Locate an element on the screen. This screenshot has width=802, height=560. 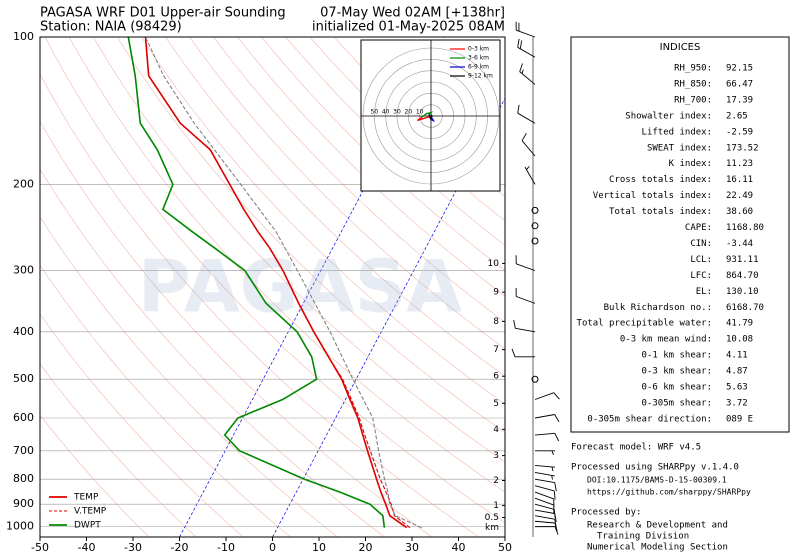
index-value: 16.11 is located at coordinates (739, 180).